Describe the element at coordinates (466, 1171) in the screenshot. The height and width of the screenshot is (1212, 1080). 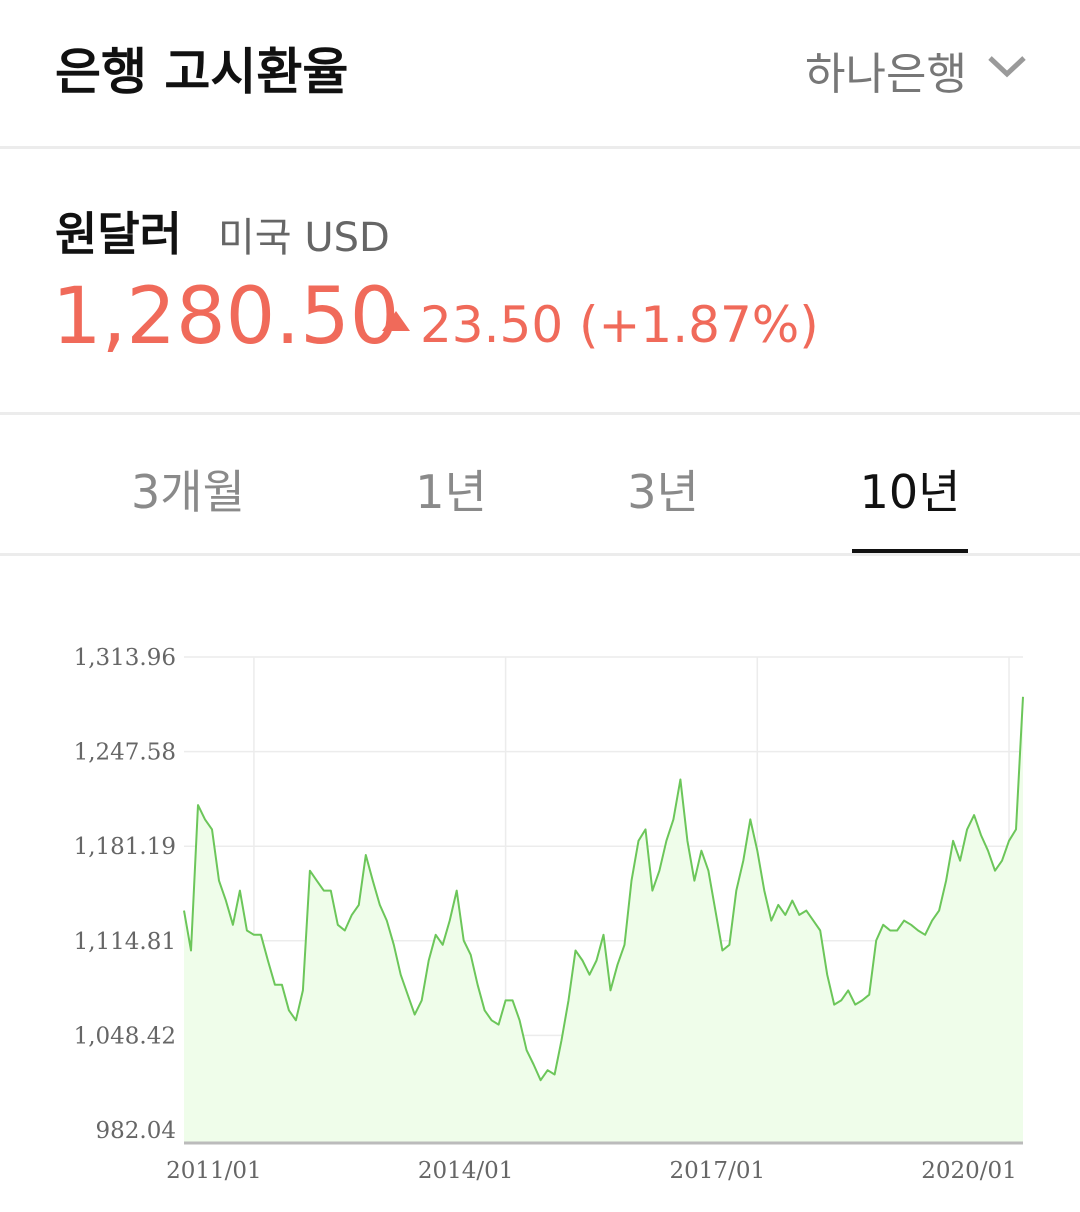
I see `x-tick-label: 2014/01` at that location.